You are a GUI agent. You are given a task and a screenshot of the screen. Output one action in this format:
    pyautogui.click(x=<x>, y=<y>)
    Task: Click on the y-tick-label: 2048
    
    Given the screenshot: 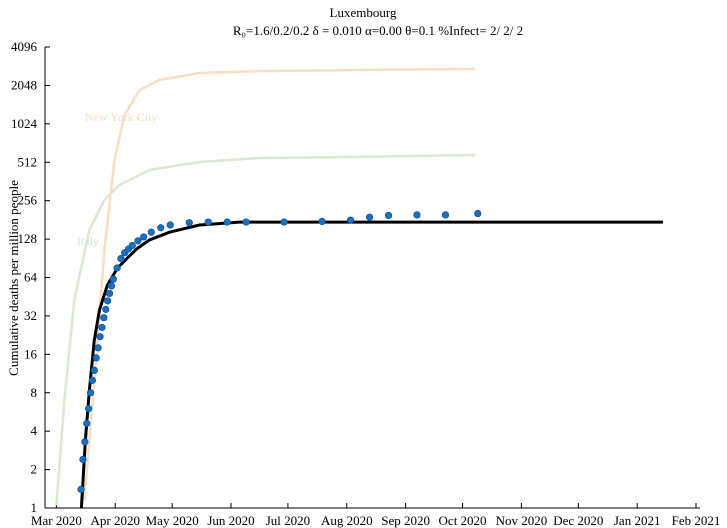 What is the action you would take?
    pyautogui.click(x=24, y=84)
    